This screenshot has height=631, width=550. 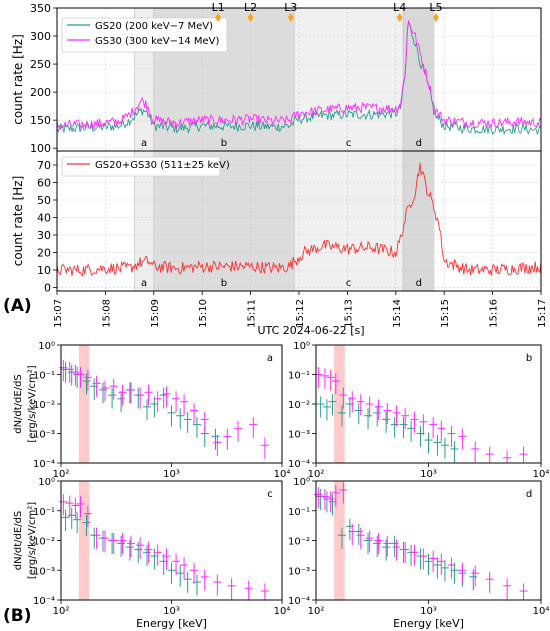 What do you see at coordinates (418, 410) in the screenshot?
I see `spectrum-panel-b: 10² 10³ 10⁴ 10⁻⁴ 10⁻³ 10⁻² 10⁻¹ 10⁰ b` at bounding box center [418, 410].